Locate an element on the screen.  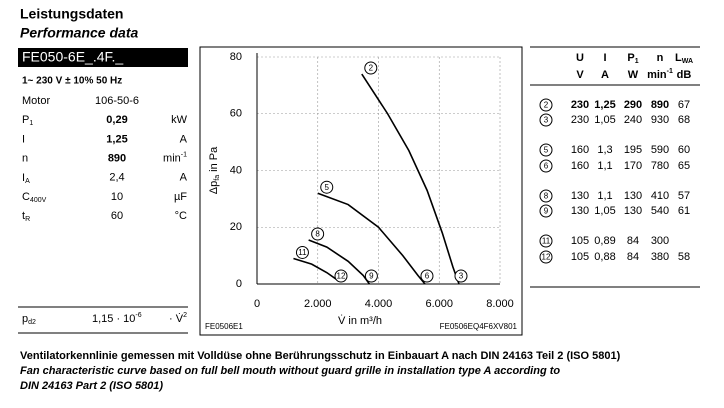
table-cell: 1,25 is located at coordinates (604, 105).